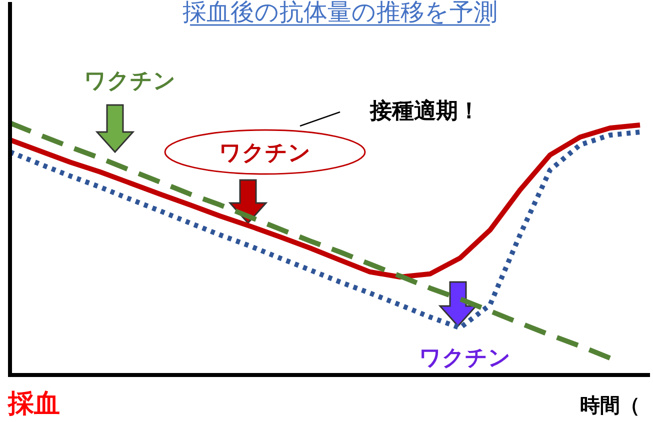 Image resolution: width=653 pixels, height=422 pixels. Describe the element at coordinates (130, 81) in the screenshot. I see `text: ワクチン` at that location.